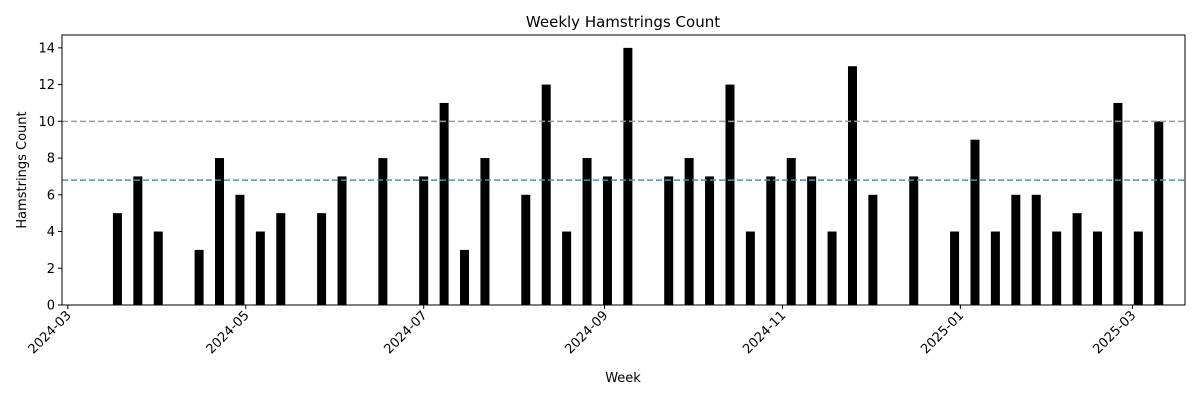 This screenshot has width=1200, height=400. Describe the element at coordinates (46, 85) in the screenshot. I see `y-tick-label: 12` at that location.